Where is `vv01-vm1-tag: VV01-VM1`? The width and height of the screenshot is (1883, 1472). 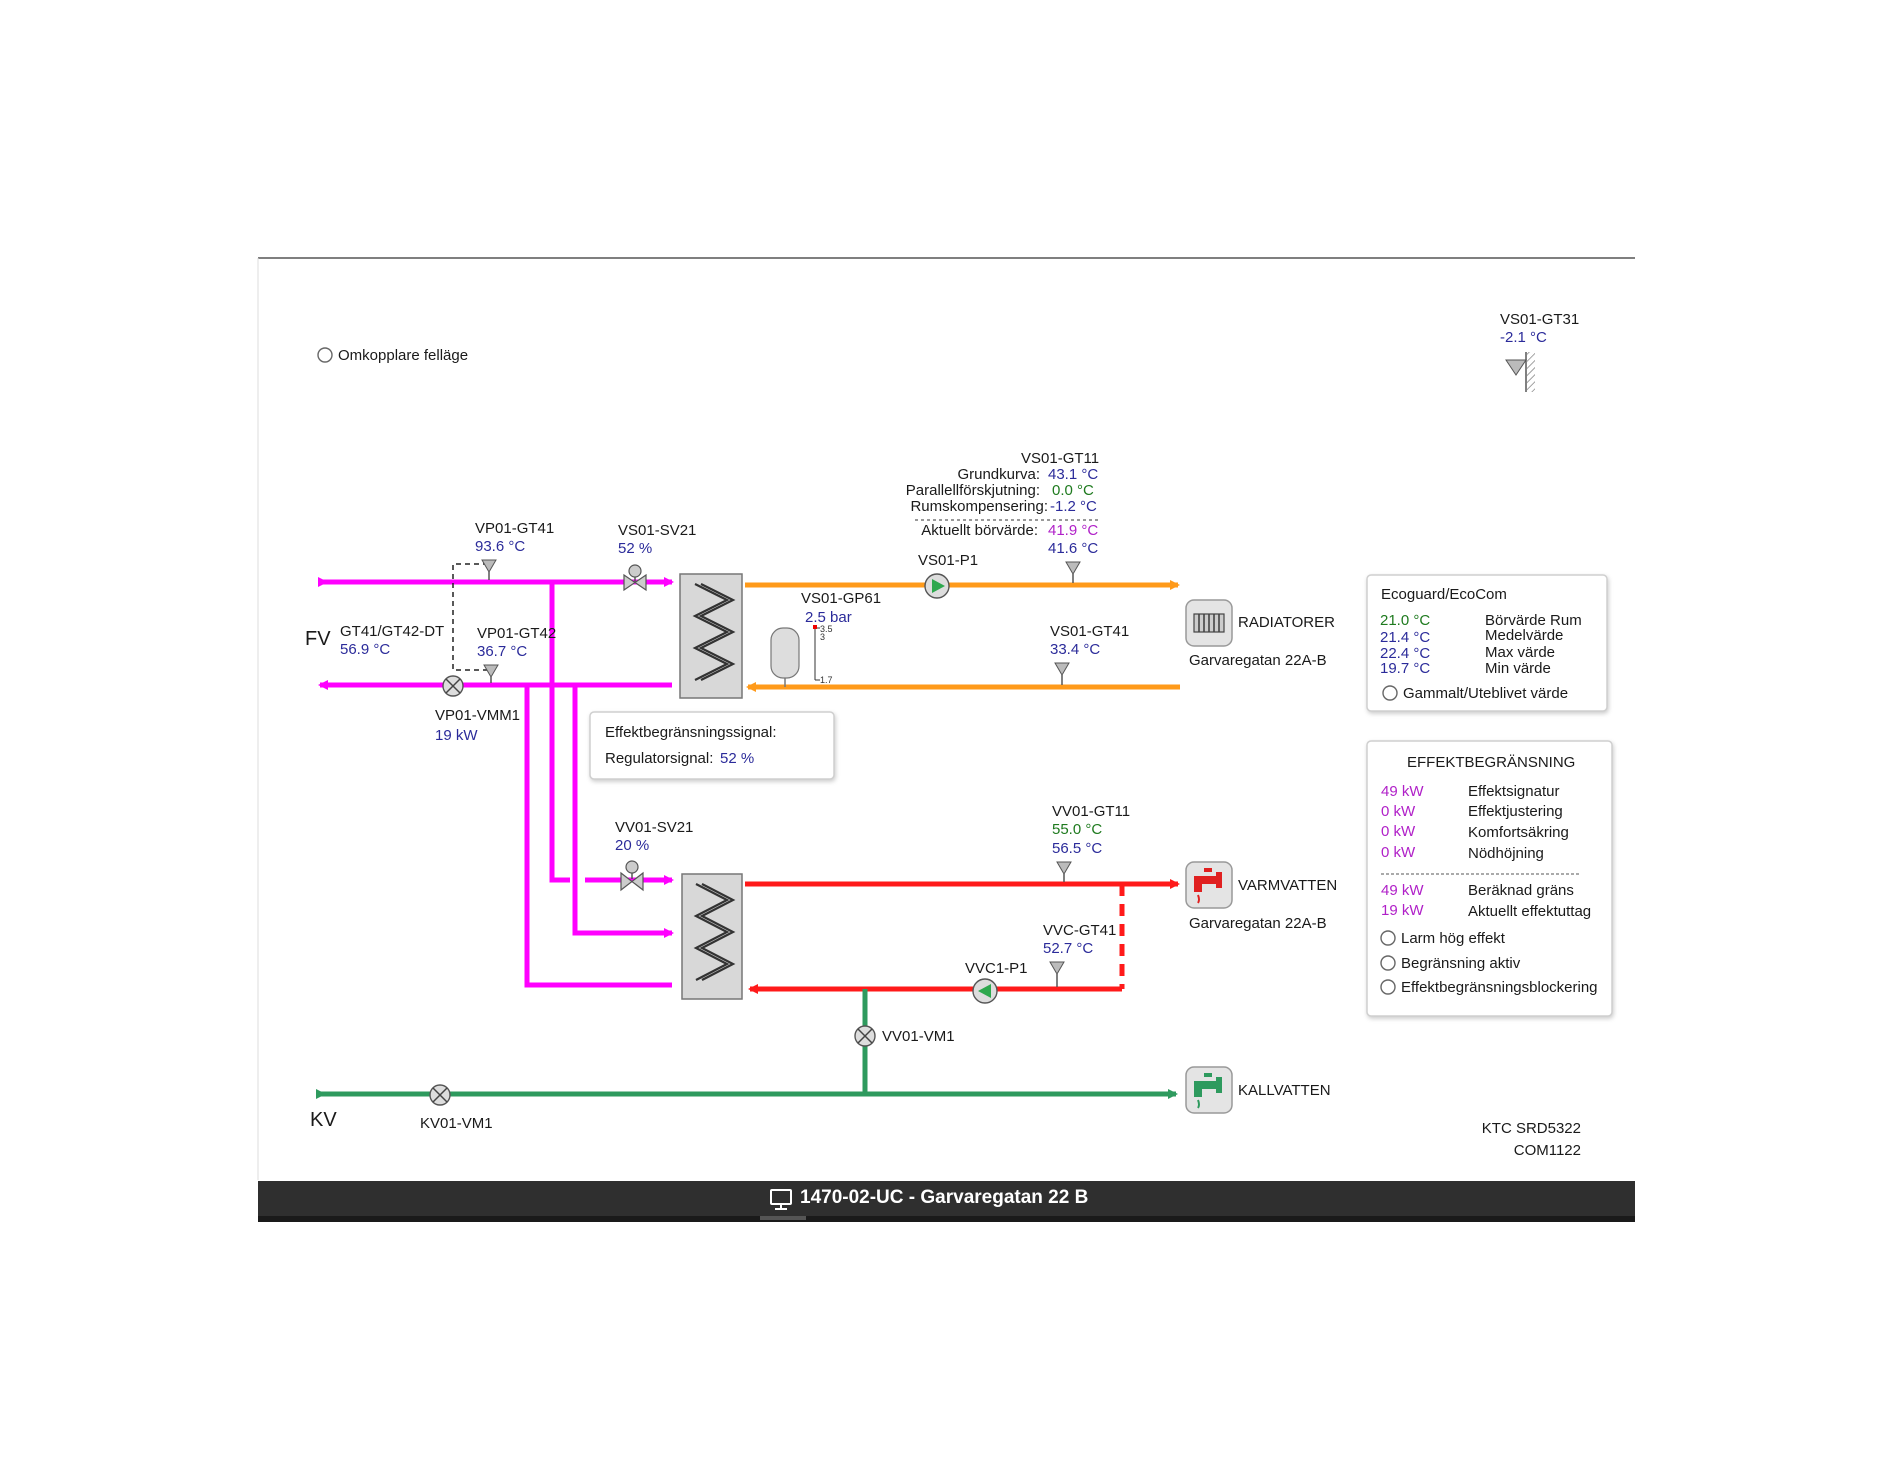
vv01-vm1-tag: VV01-VM1 is located at coordinates (918, 1036).